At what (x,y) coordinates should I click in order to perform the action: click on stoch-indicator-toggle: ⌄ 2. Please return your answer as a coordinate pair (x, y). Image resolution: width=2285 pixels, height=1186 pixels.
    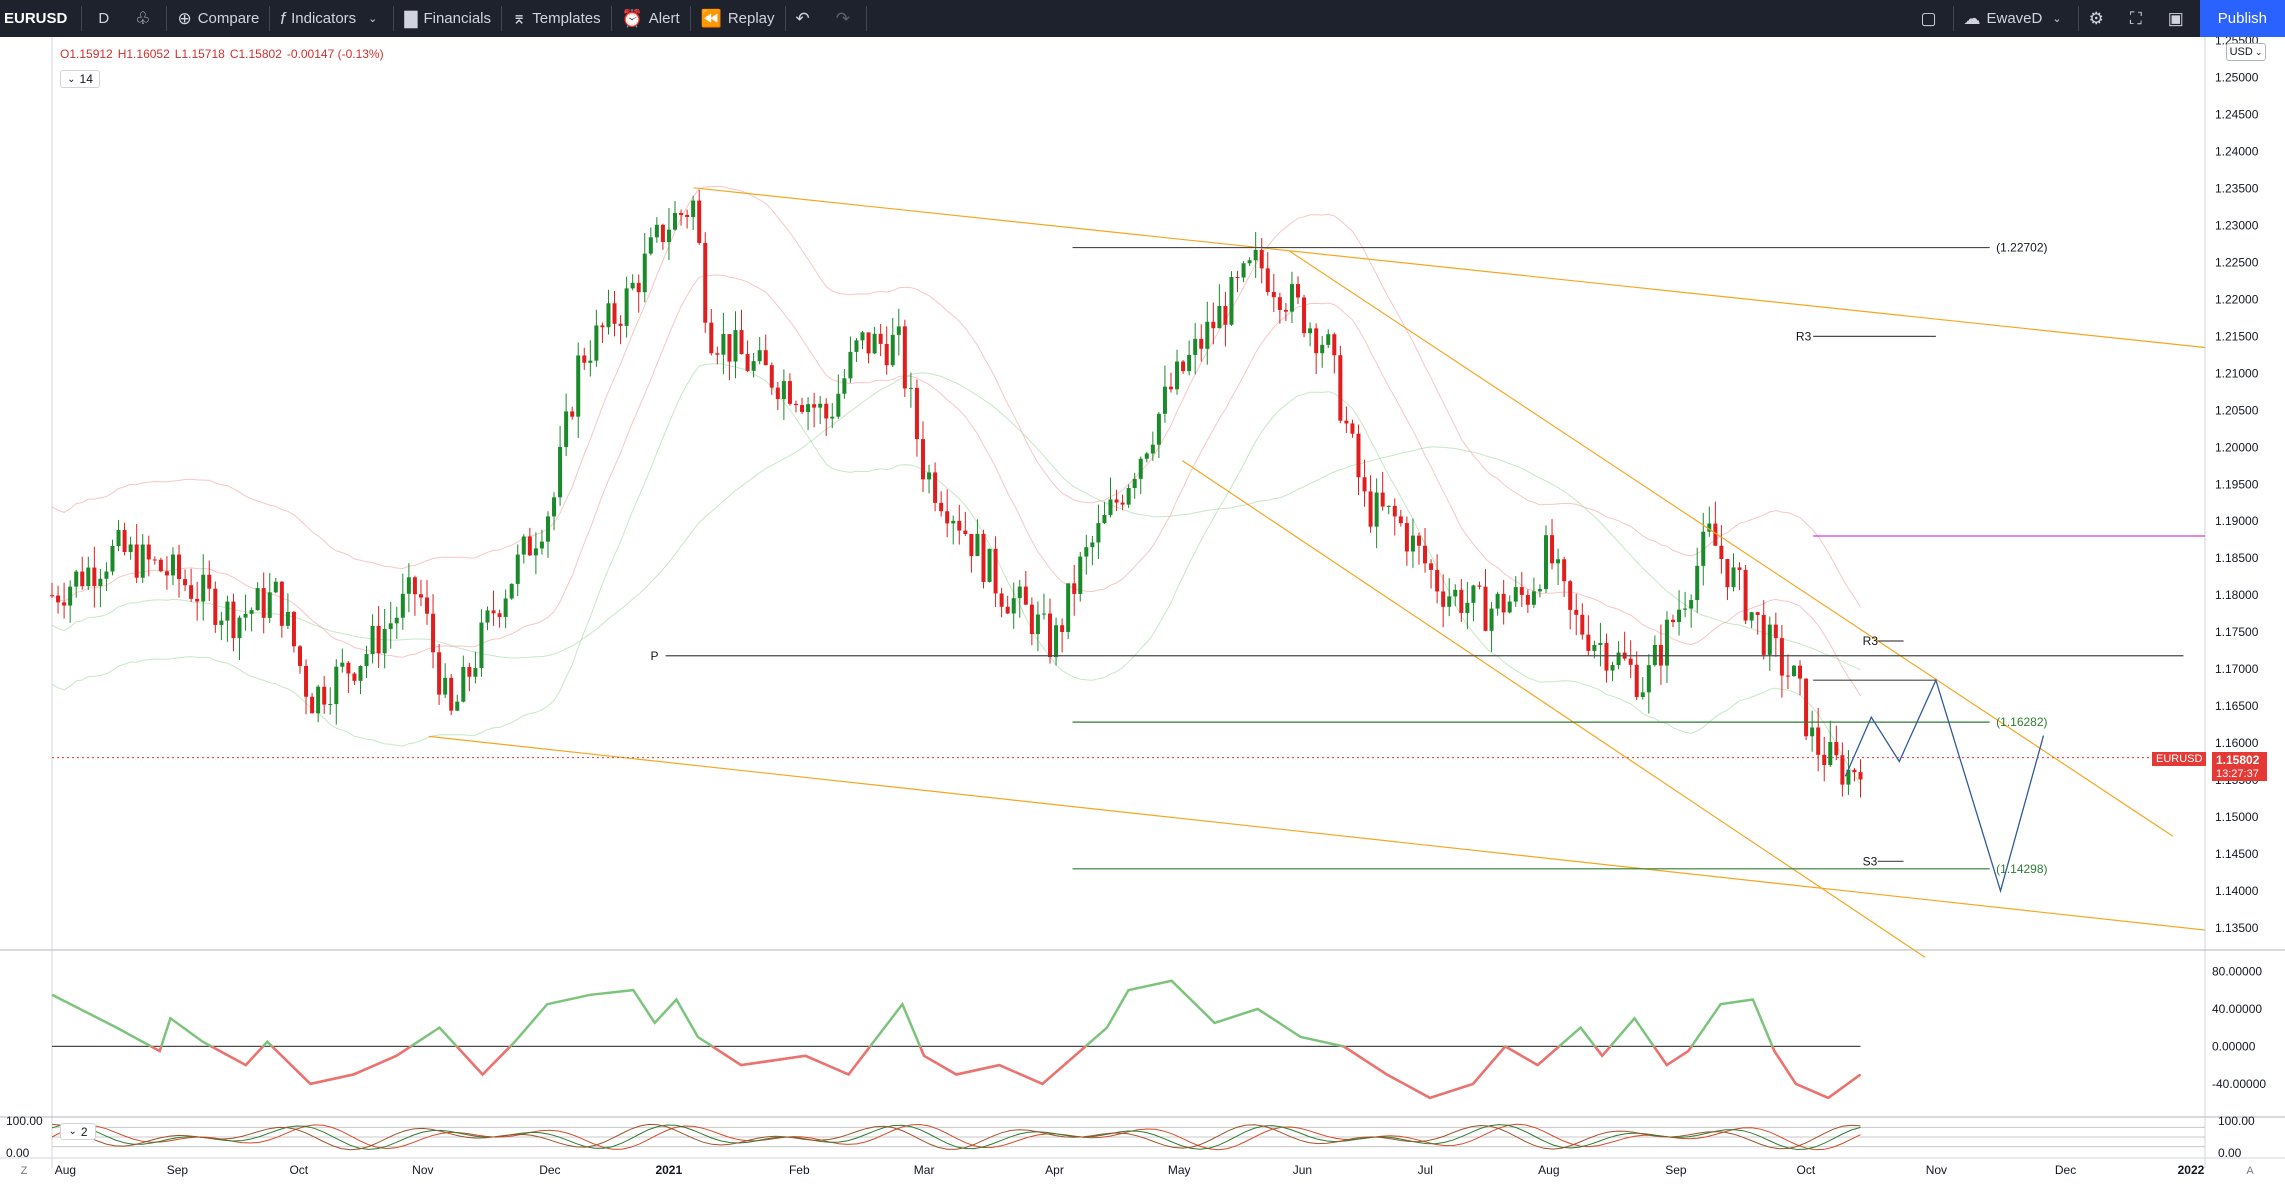
    Looking at the image, I should click on (78, 1131).